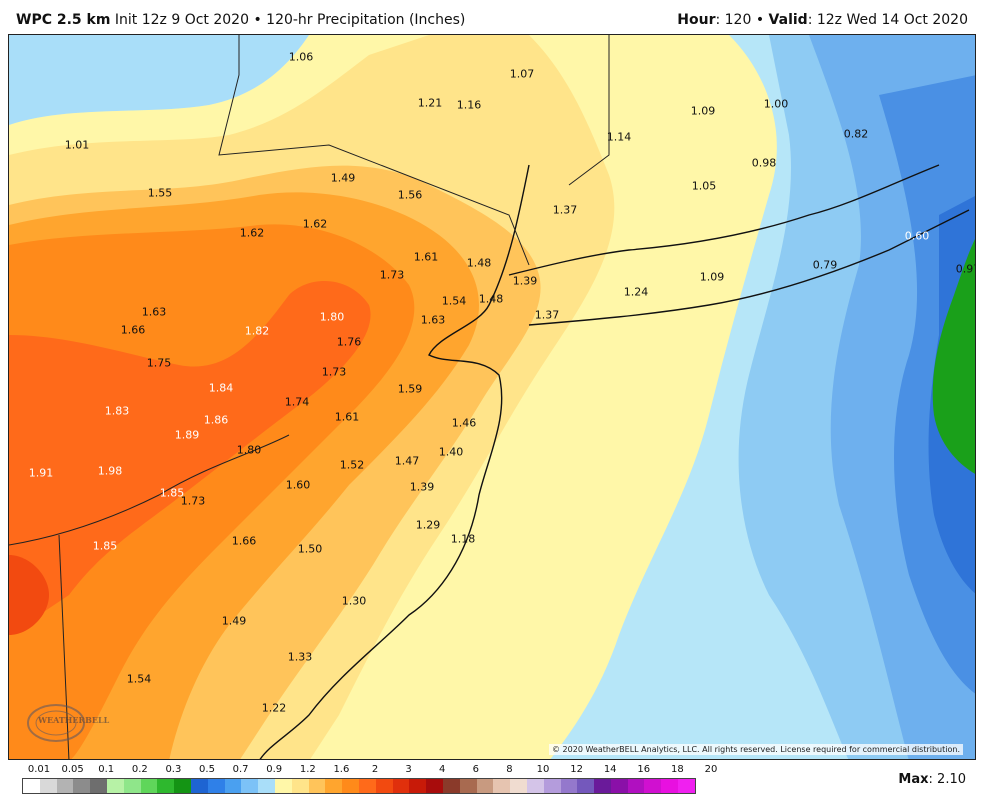  What do you see at coordinates (887, 20) in the screenshot?
I see `valid-value: : 12z Wed 14 Oct 2020` at bounding box center [887, 20].